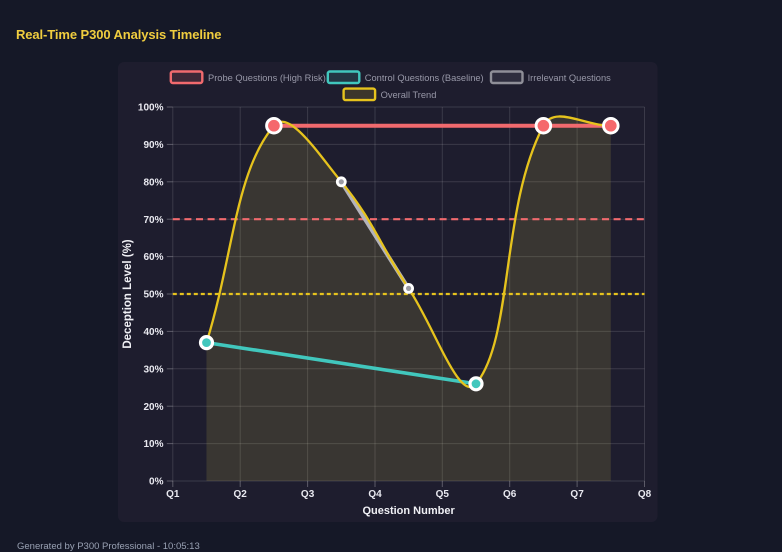  Describe the element at coordinates (156, 482) in the screenshot. I see `svg-text: 0%` at that location.